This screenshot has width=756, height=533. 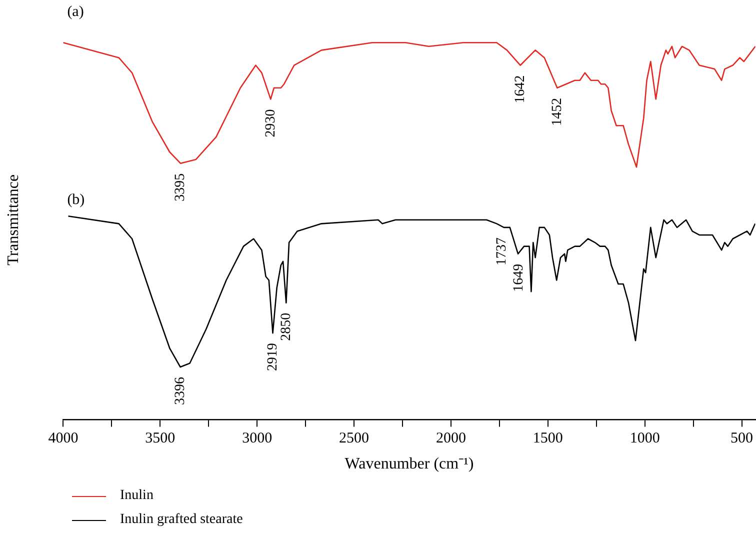 I want to click on y-axis-title: Transmittance, so click(x=13, y=220).